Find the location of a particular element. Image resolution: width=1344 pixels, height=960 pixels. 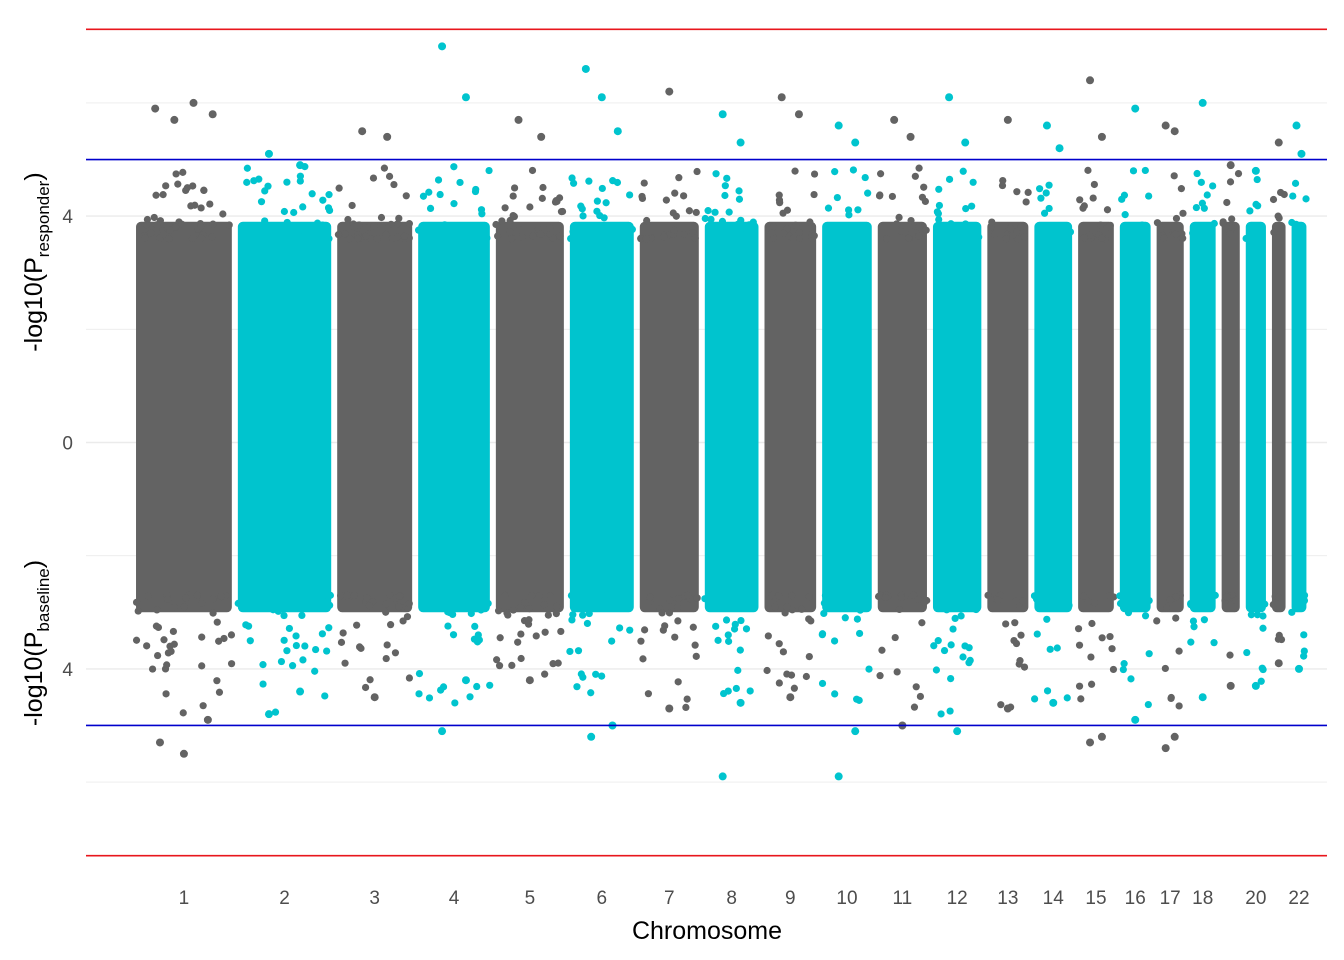

chromosome-18-points is located at coordinates (1203, 400).